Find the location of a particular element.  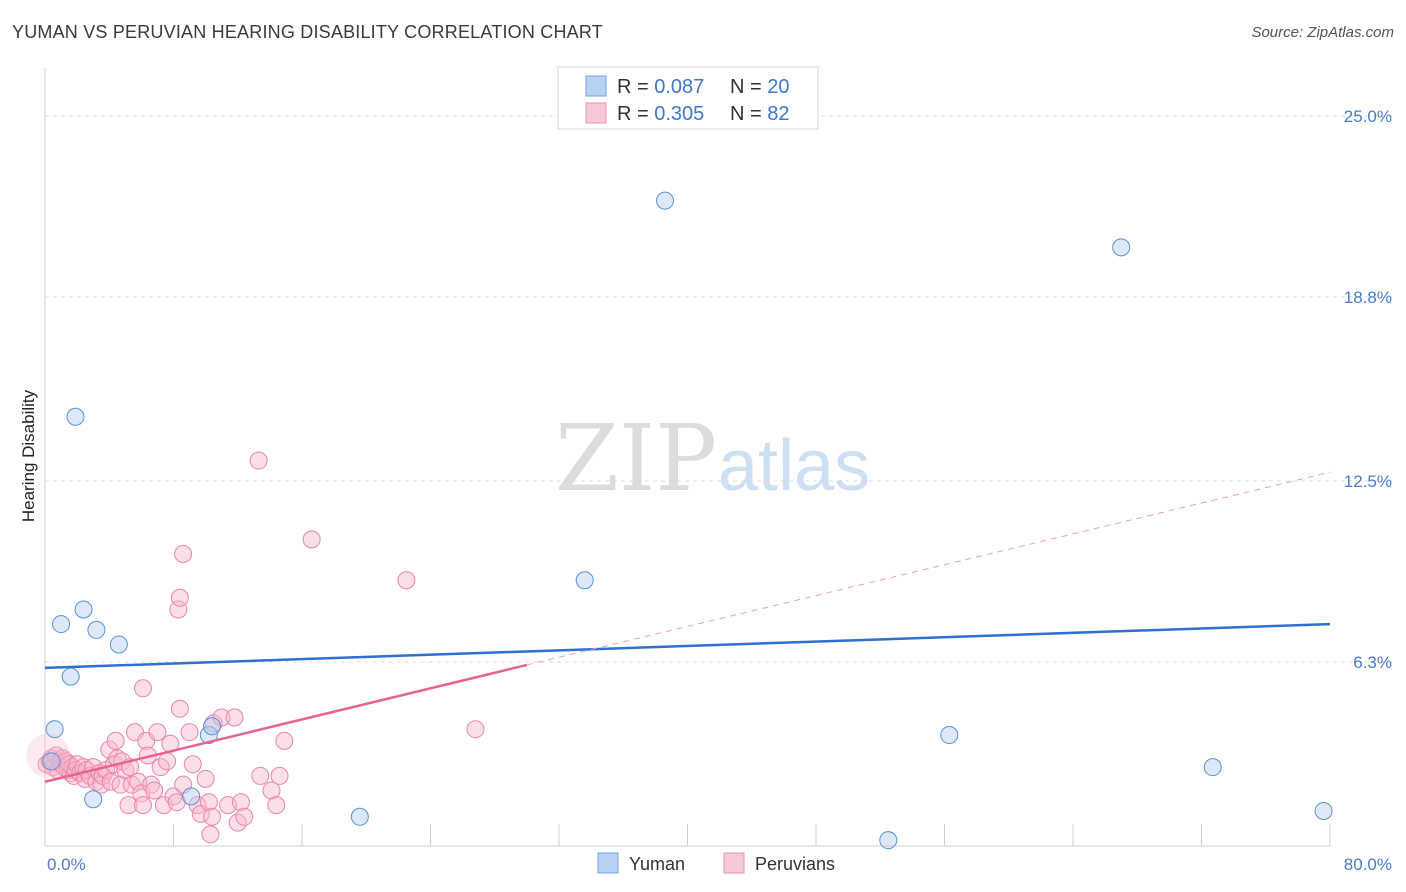

legend-r-value-2: 0.305 is located at coordinates (679, 114).